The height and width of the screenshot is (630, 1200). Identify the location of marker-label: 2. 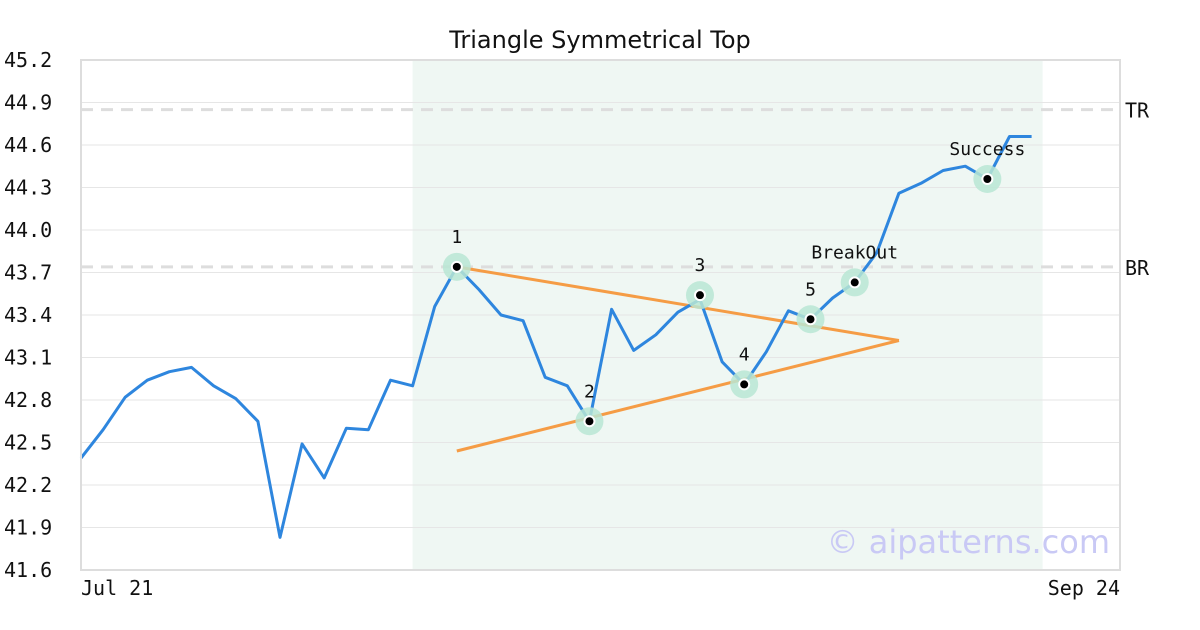
(589, 391).